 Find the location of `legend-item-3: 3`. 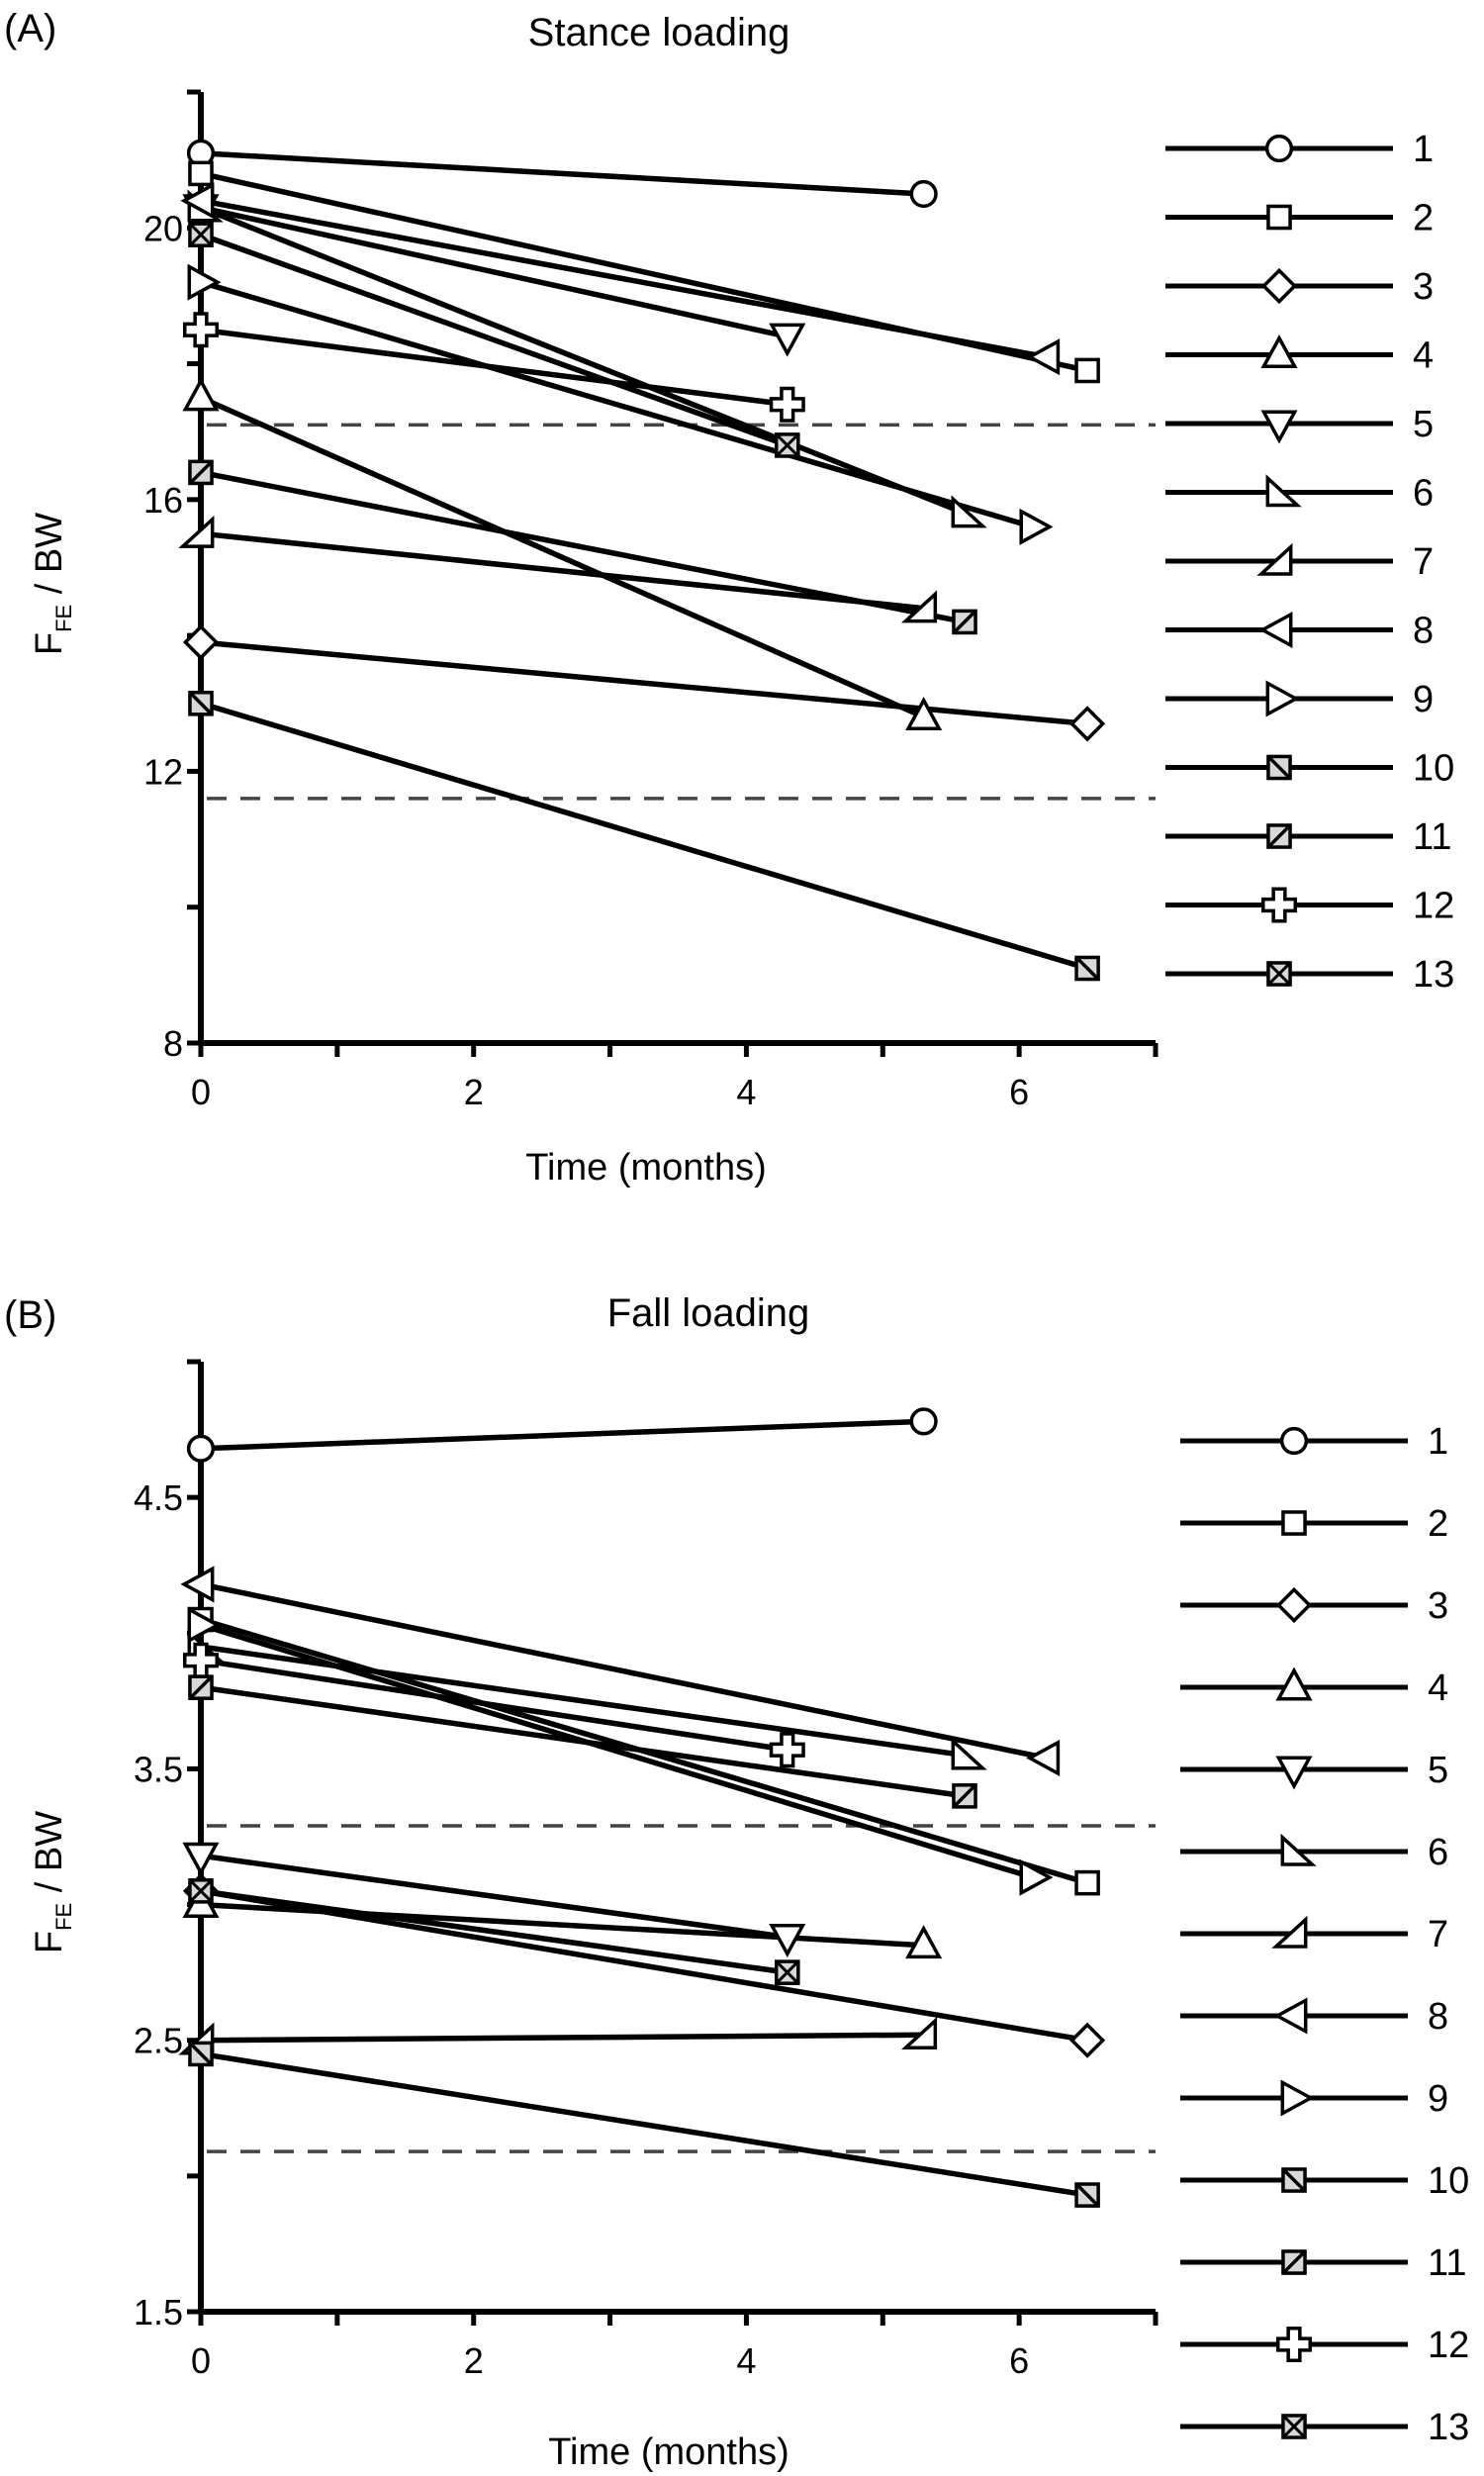

legend-item-3: 3 is located at coordinates (1299, 287).